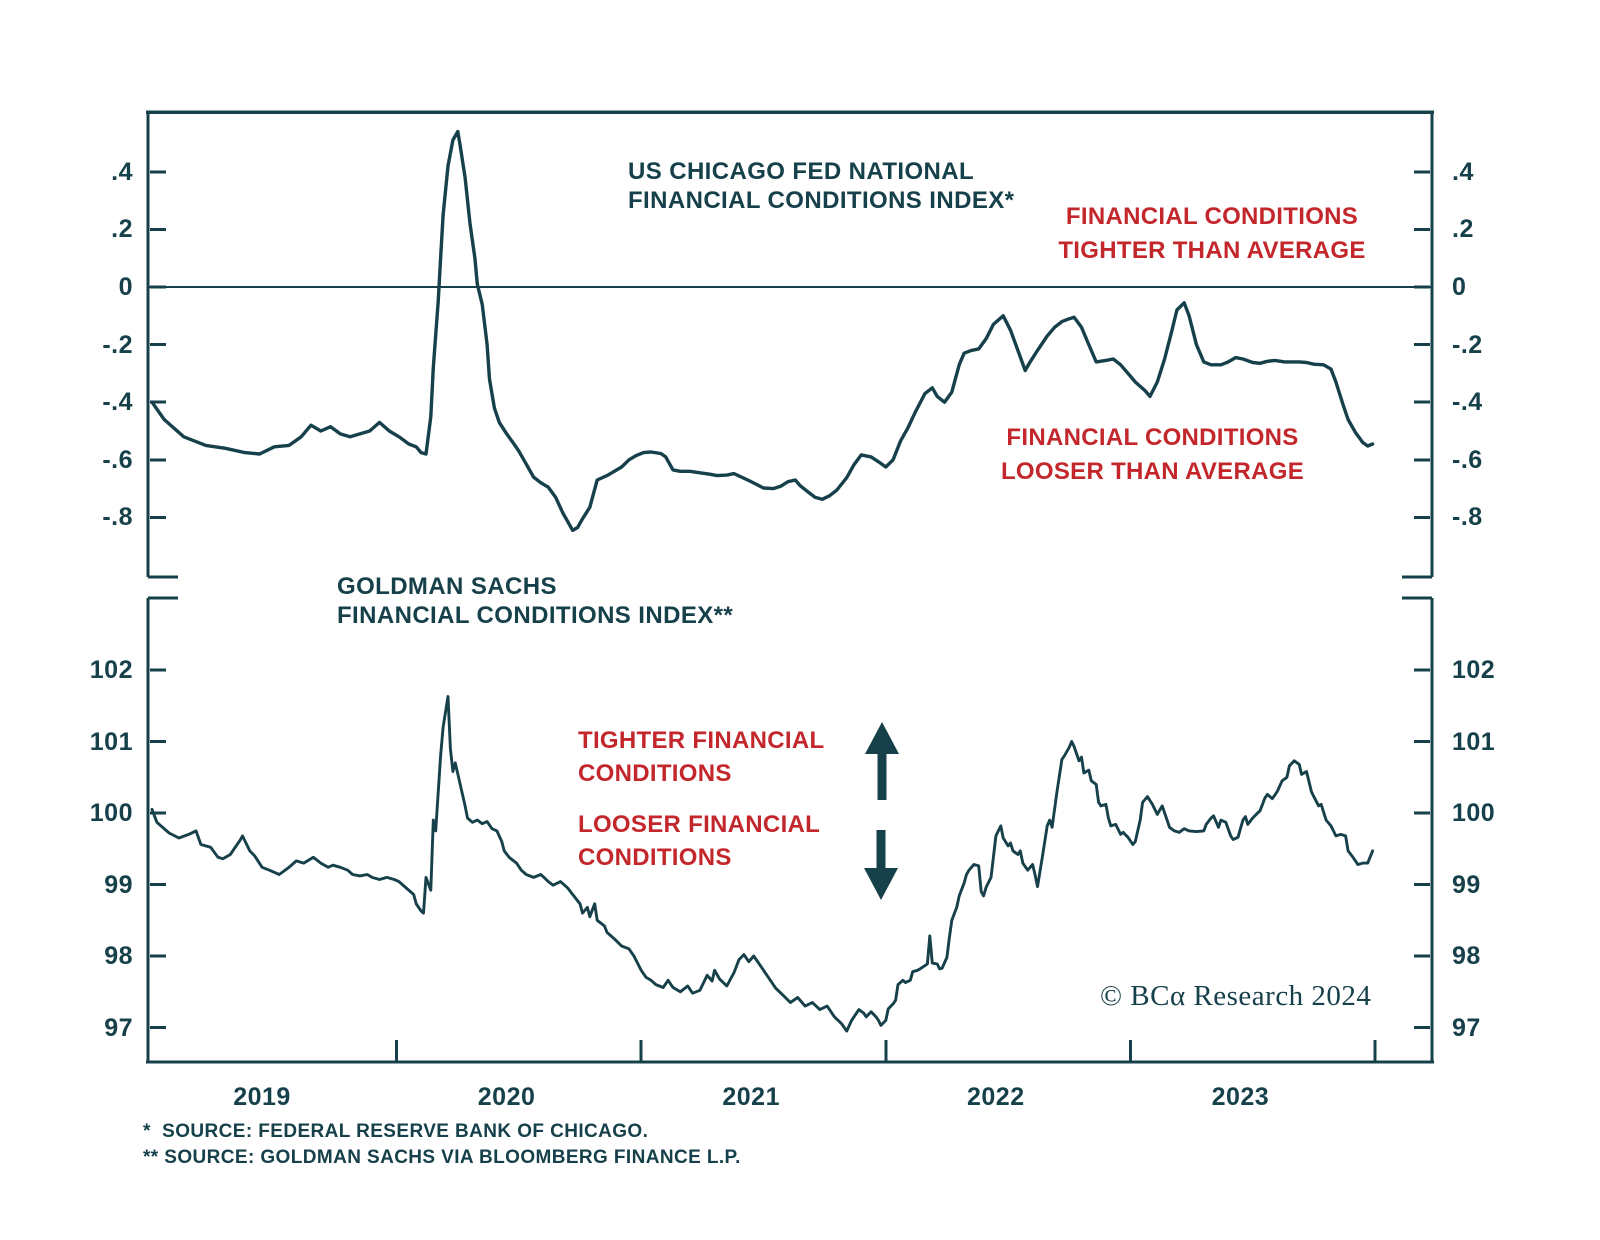 This screenshot has height=1240, width=1600. I want to click on y-tick-label-right-bottom: 98, so click(1466, 956).